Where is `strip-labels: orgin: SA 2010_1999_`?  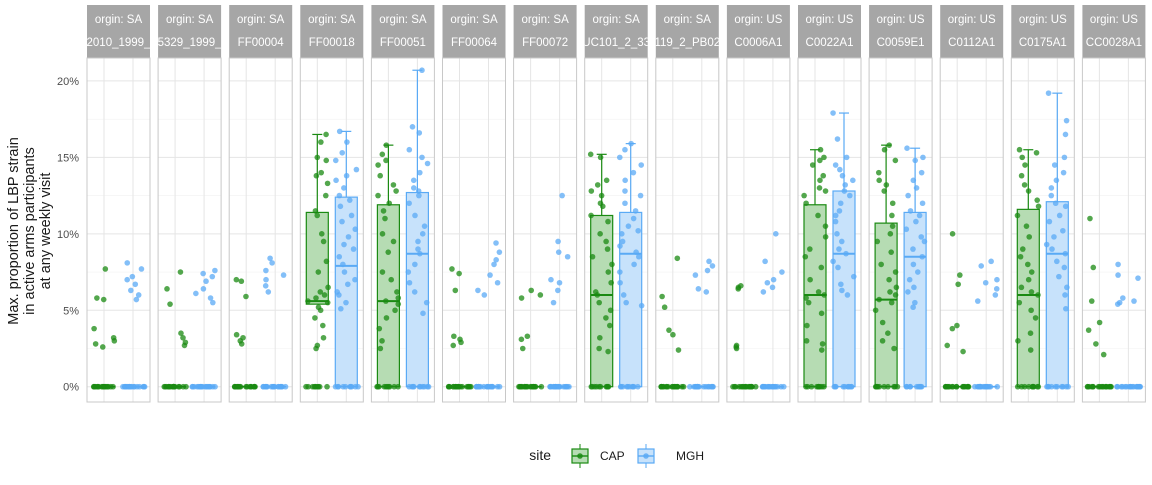
strip-labels: orgin: SA 2010_1999_ is located at coordinates (118, 31).